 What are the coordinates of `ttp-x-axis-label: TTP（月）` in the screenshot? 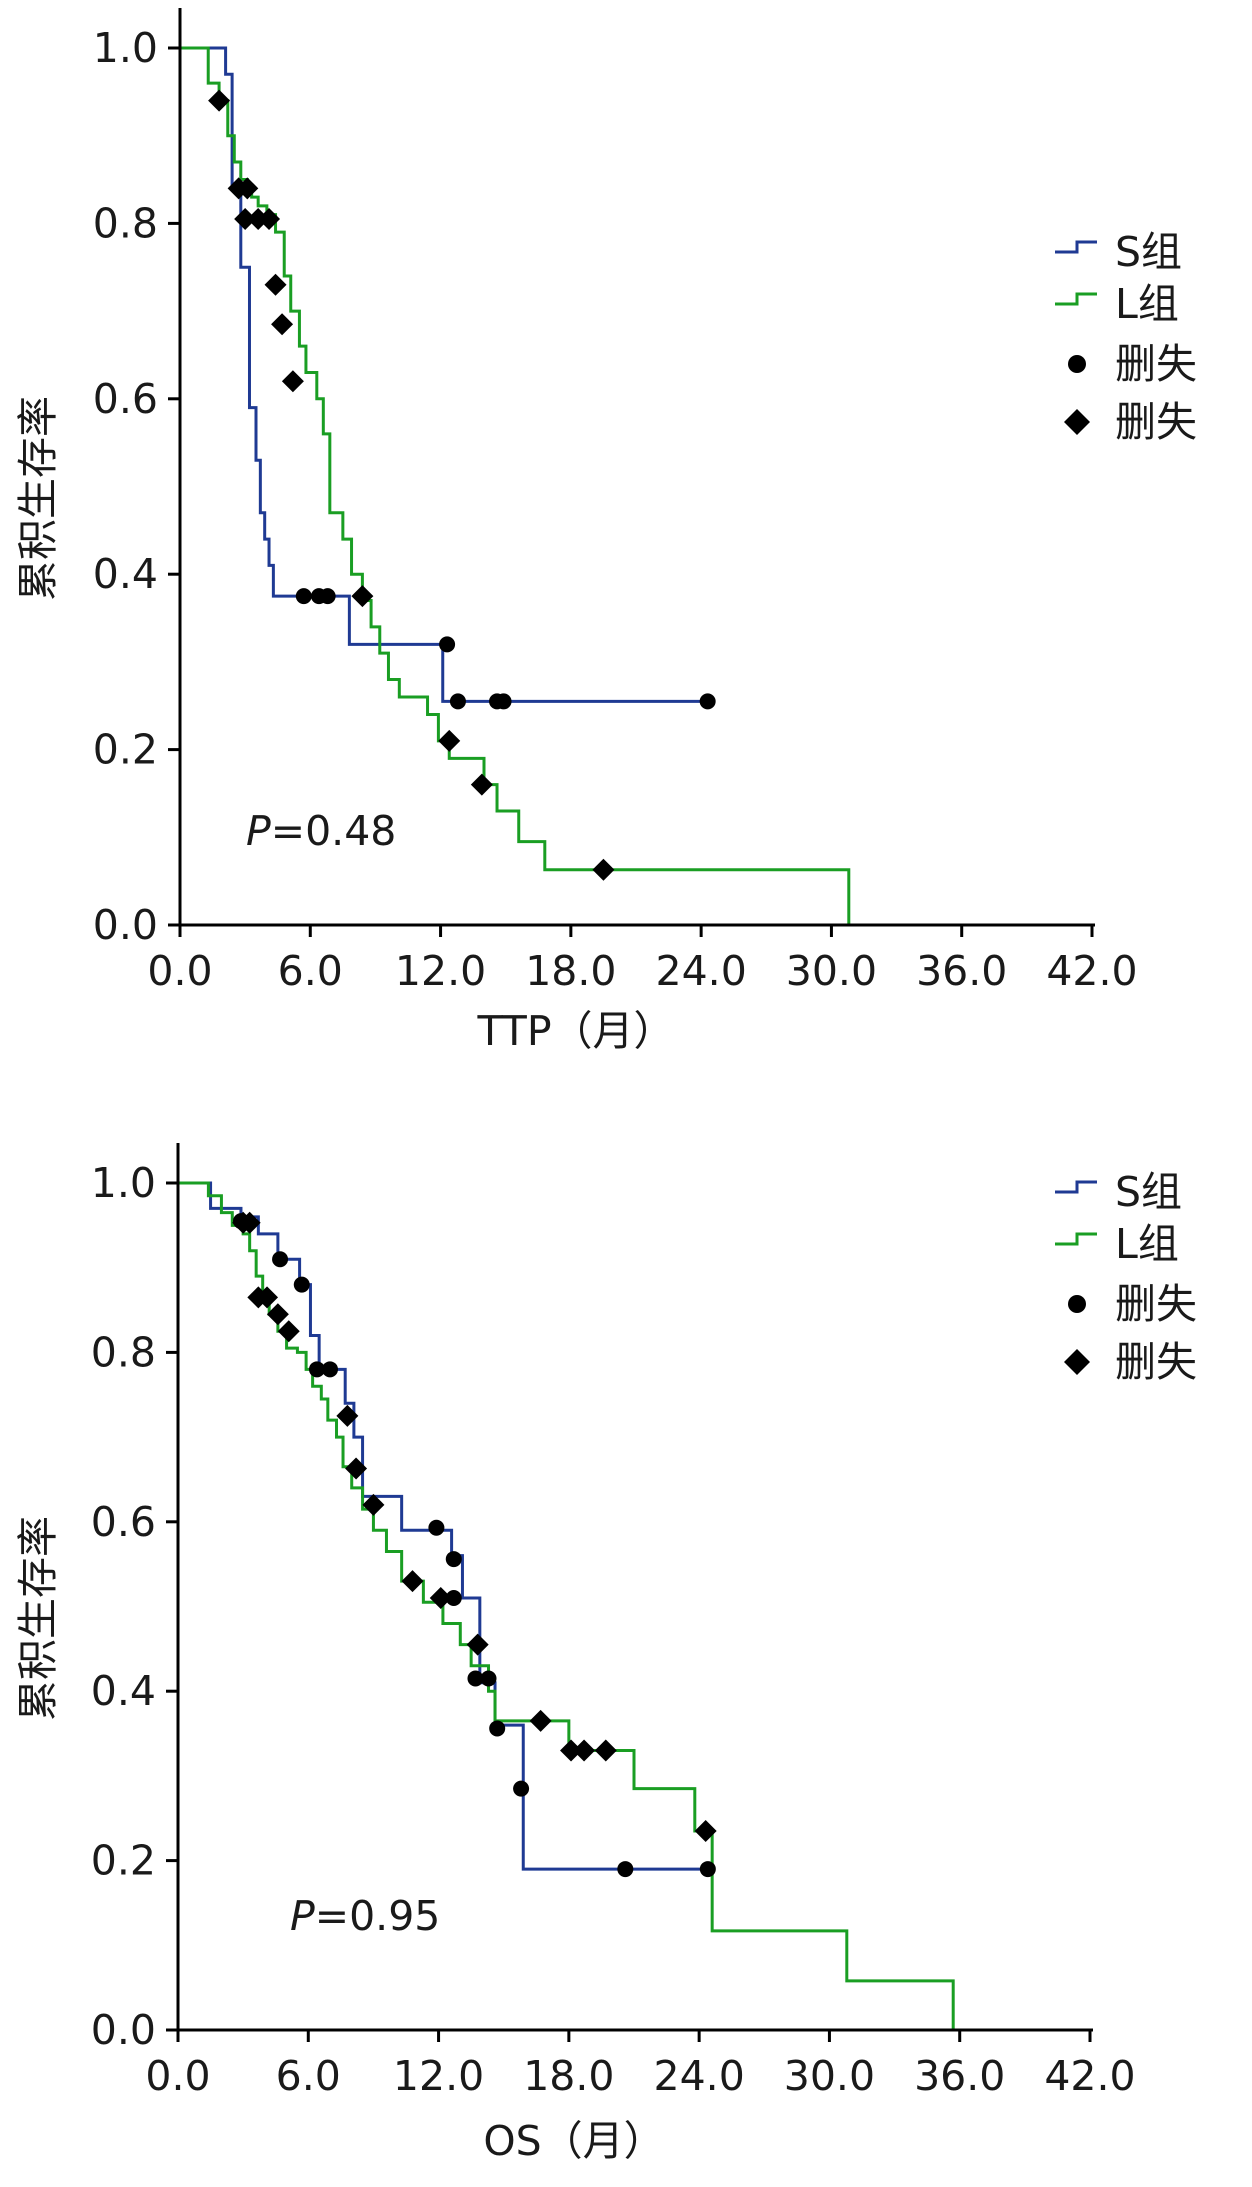 It's located at (575, 1031).